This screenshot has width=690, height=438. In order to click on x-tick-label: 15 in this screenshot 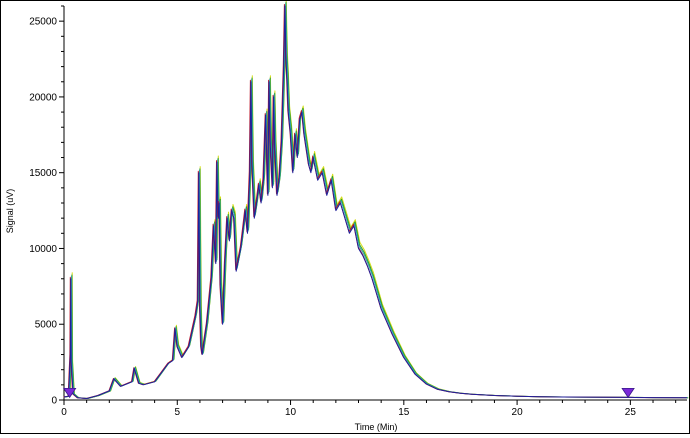, I will do `click(404, 412)`.